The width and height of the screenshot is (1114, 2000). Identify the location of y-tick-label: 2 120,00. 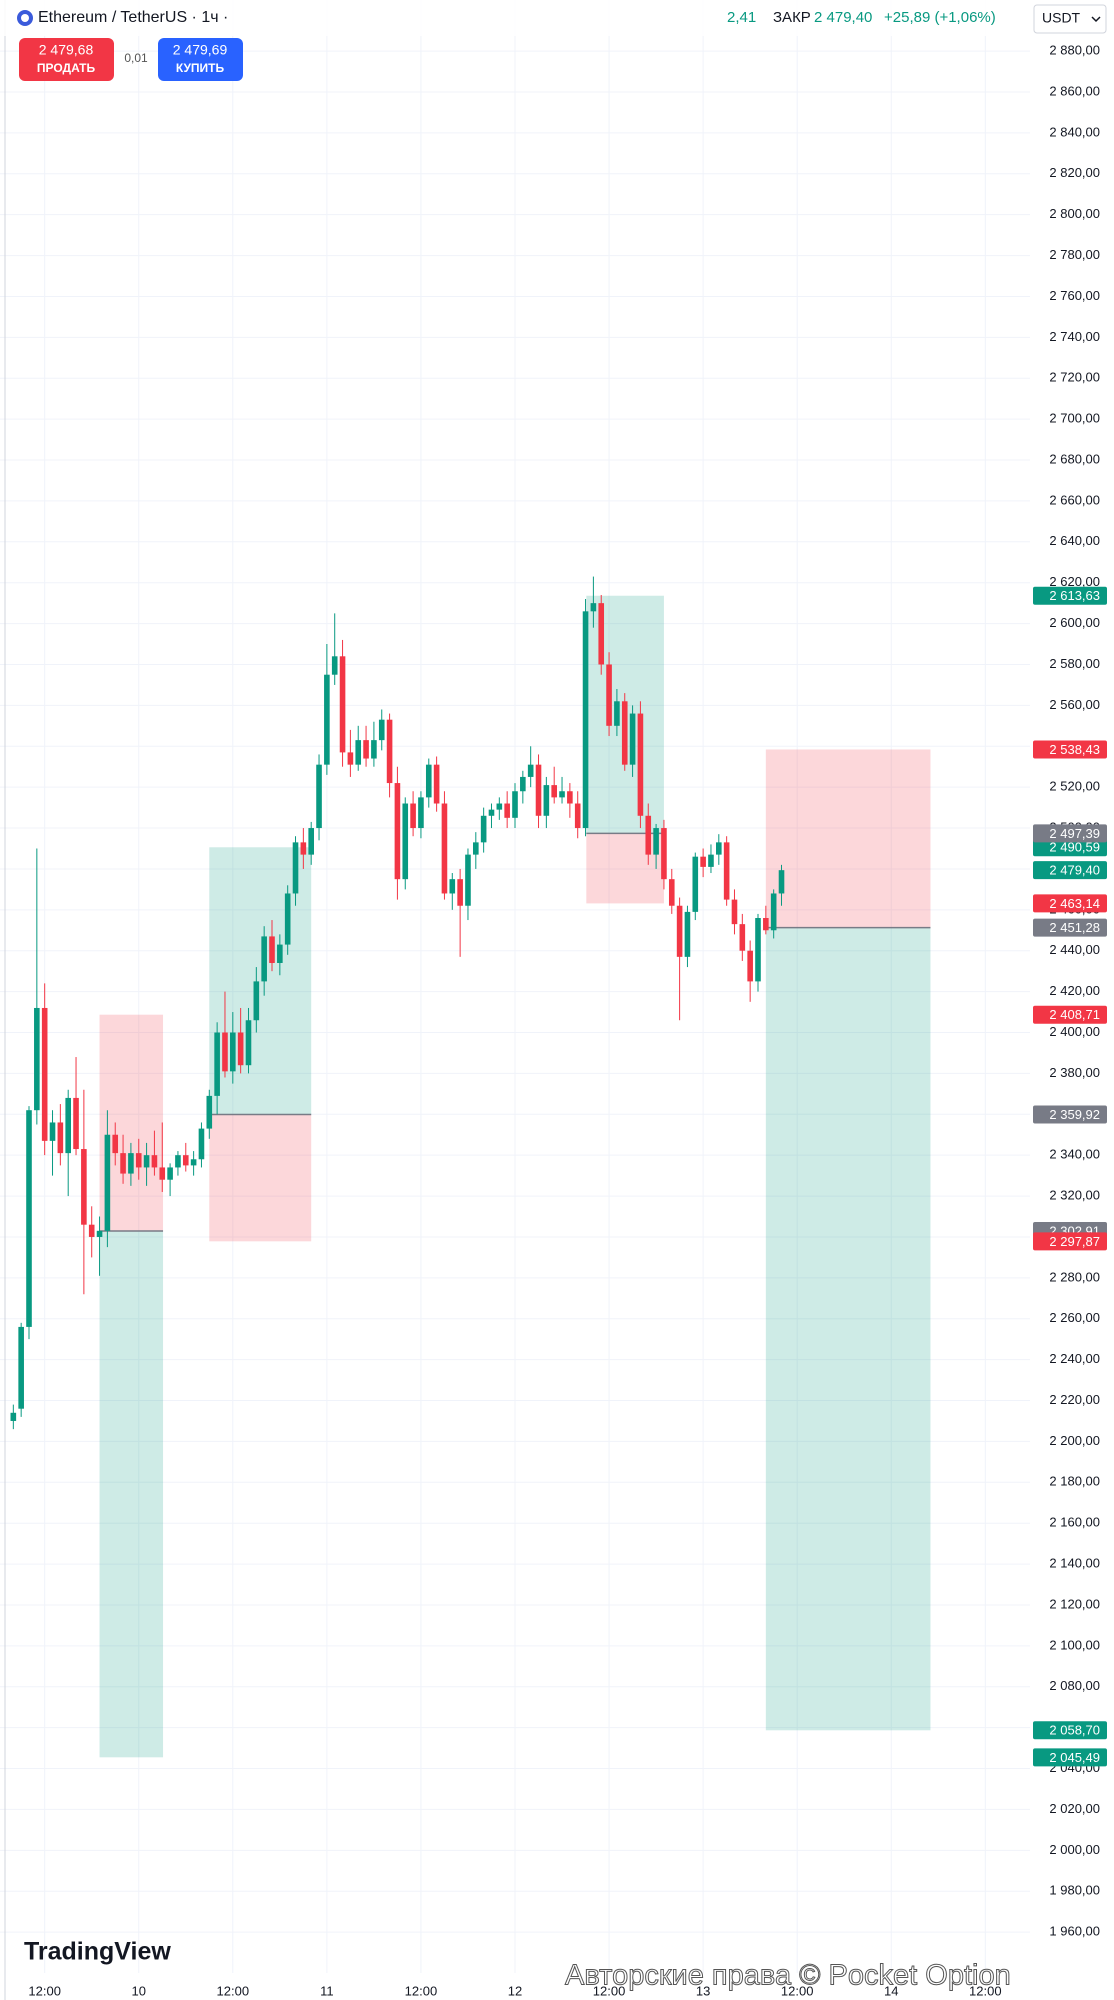
(1074, 1603).